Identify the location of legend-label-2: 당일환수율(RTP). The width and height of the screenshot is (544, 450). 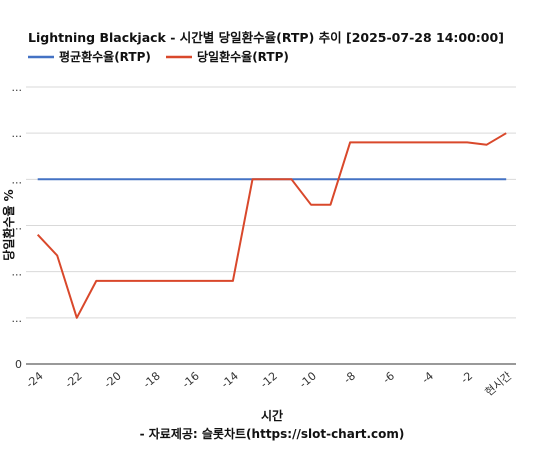
(243, 56).